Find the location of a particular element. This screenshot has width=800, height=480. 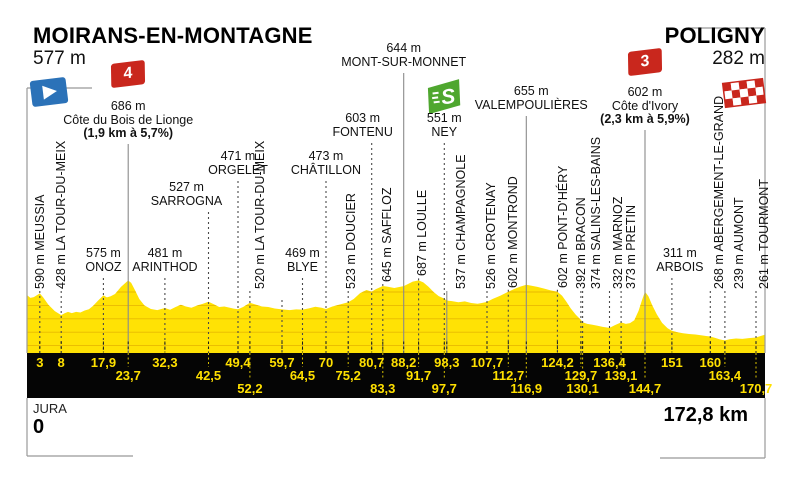

km-marker: 88,2 is located at coordinates (404, 362).